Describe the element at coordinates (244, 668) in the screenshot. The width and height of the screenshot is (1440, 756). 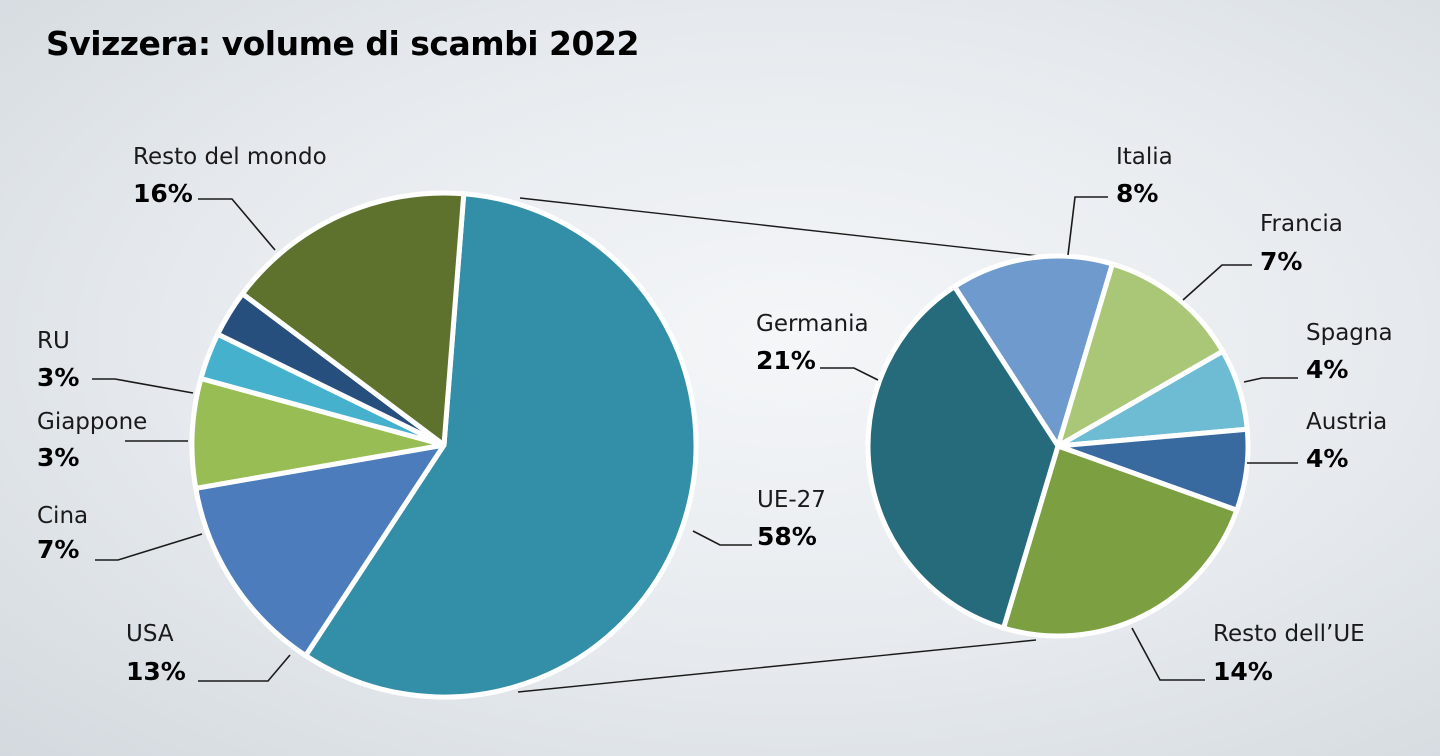
I see `leader-line-usa` at that location.